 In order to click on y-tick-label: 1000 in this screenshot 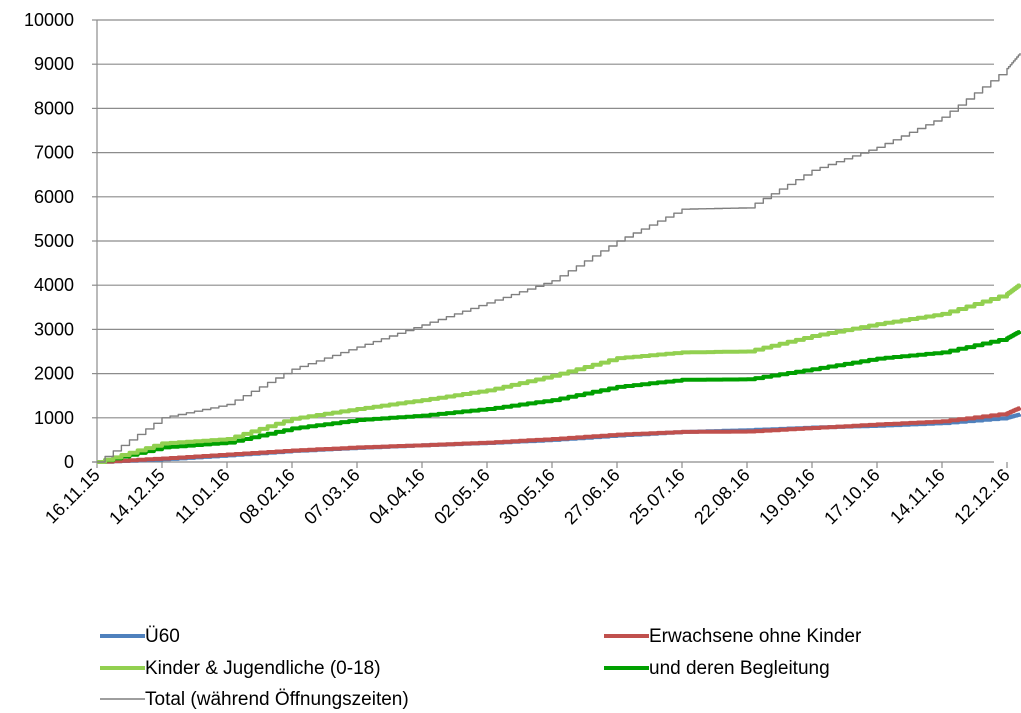, I will do `click(54, 418)`.